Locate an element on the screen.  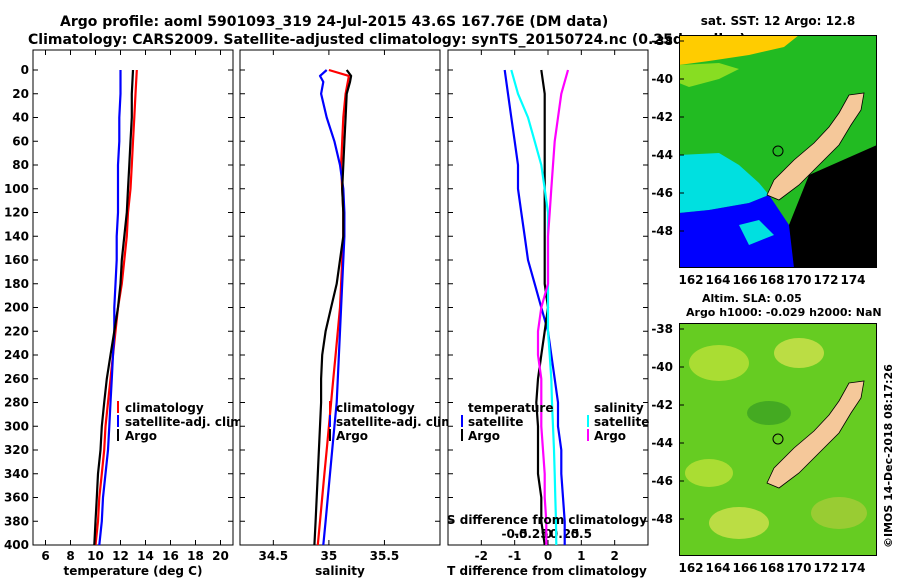
lon-tick-label: 174 is located at coordinates (852, 568).